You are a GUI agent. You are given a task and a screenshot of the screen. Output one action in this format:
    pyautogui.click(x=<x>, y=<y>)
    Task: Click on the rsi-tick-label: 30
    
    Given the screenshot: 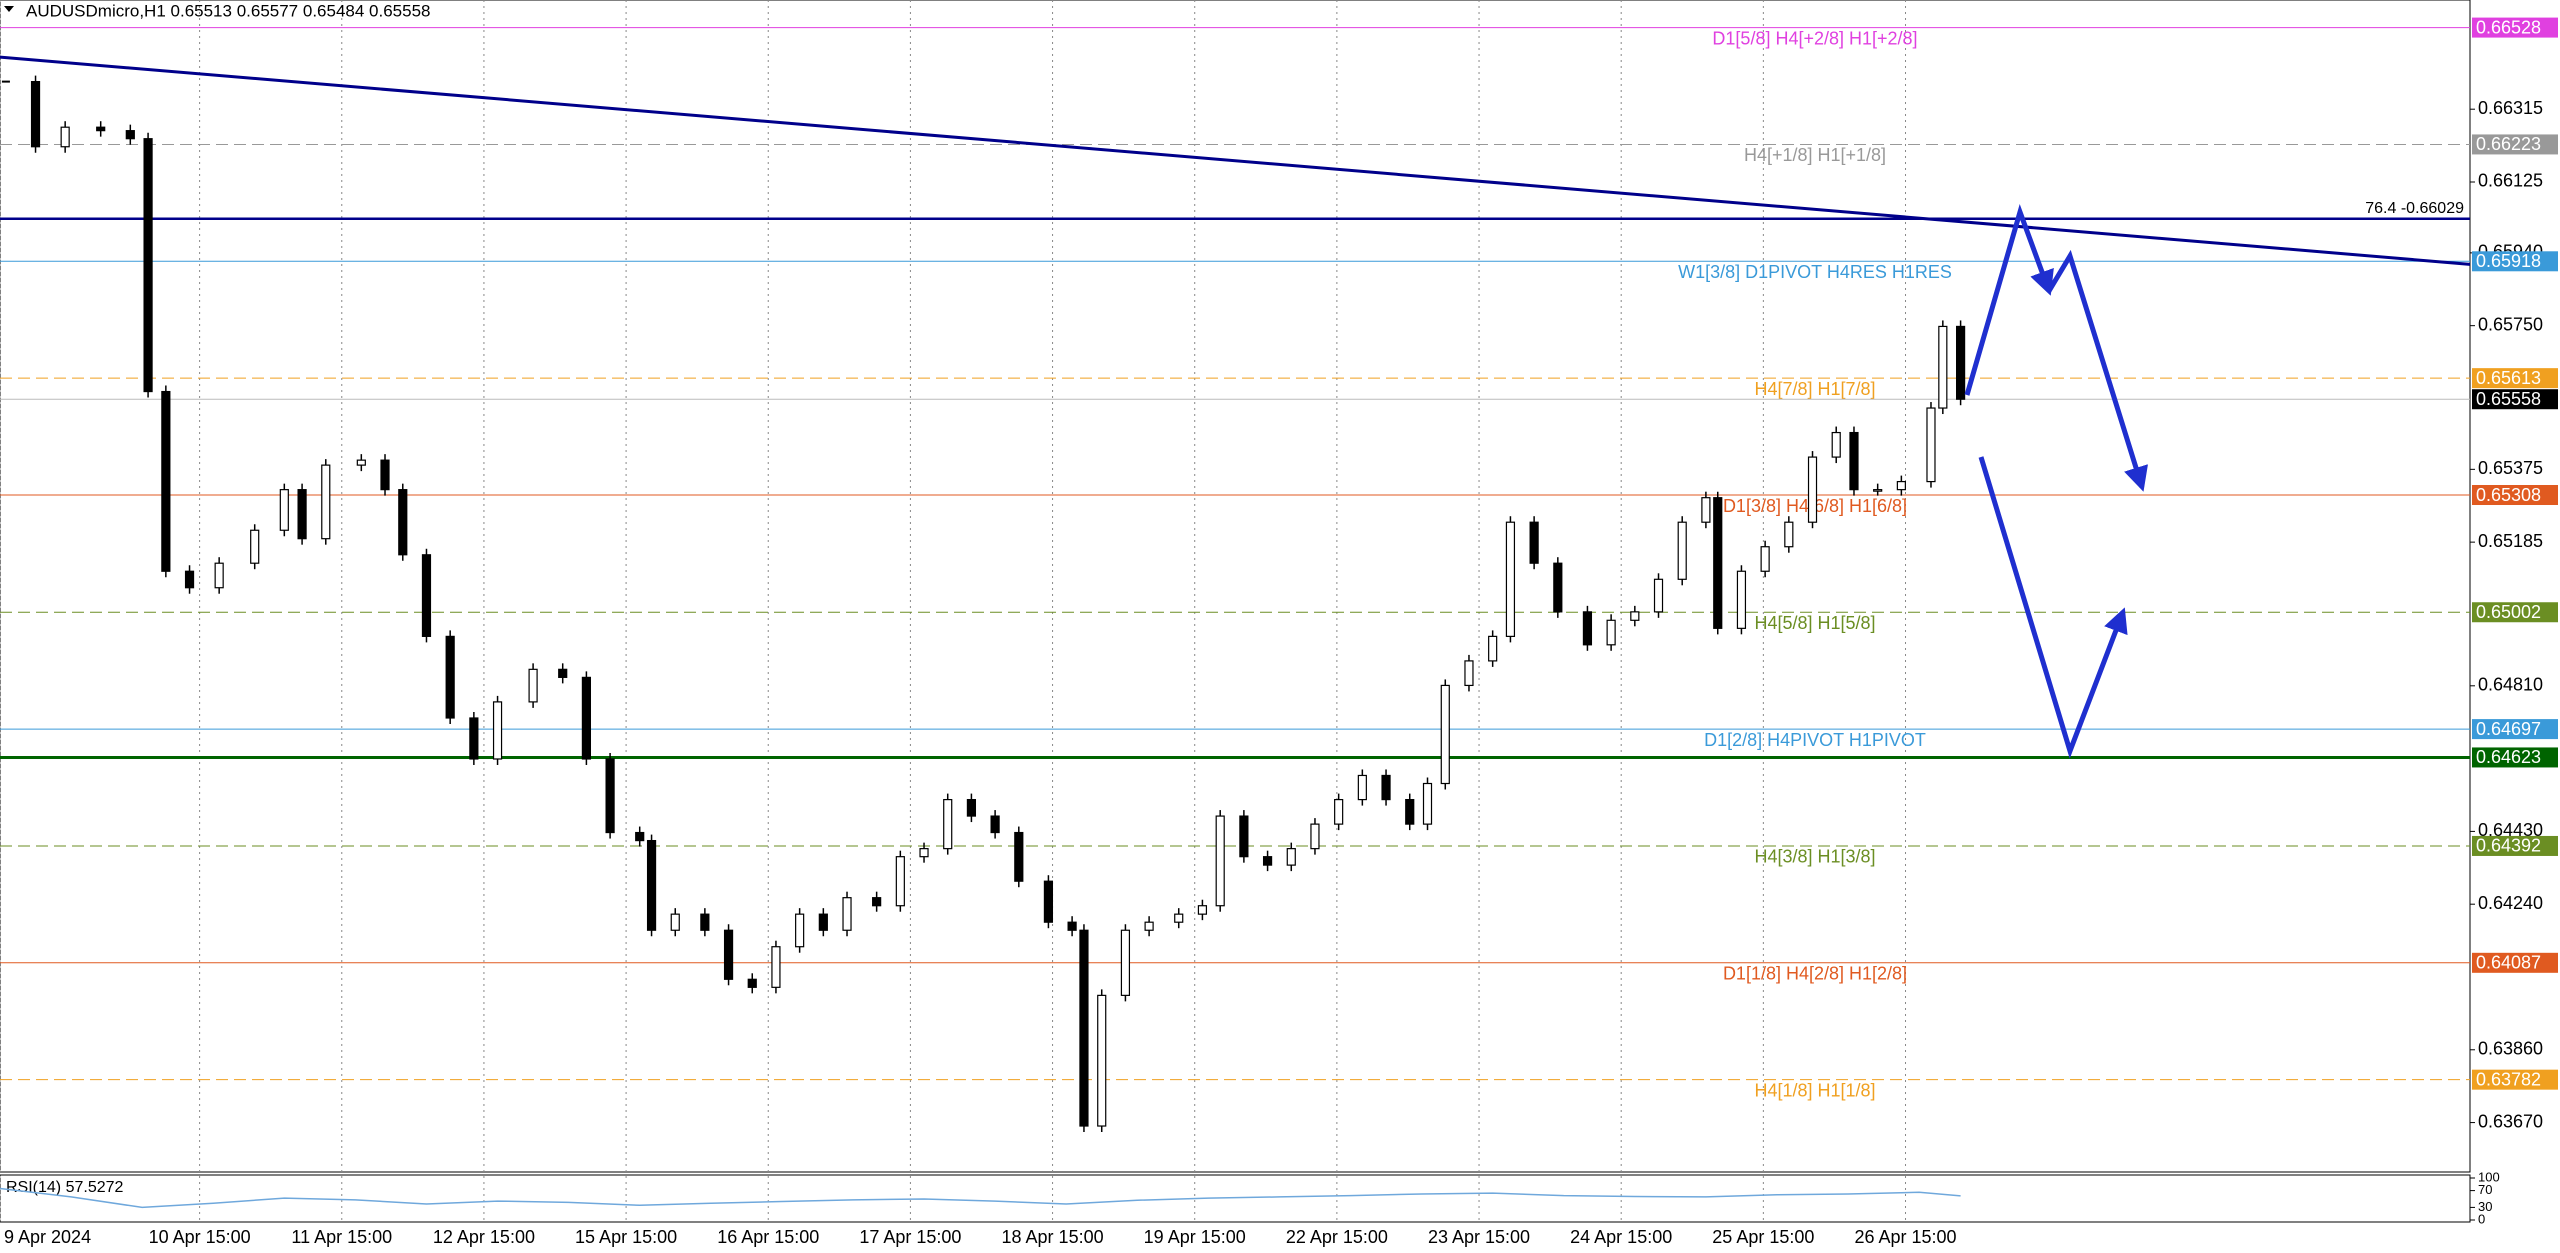 What is the action you would take?
    pyautogui.click(x=2485, y=1206)
    